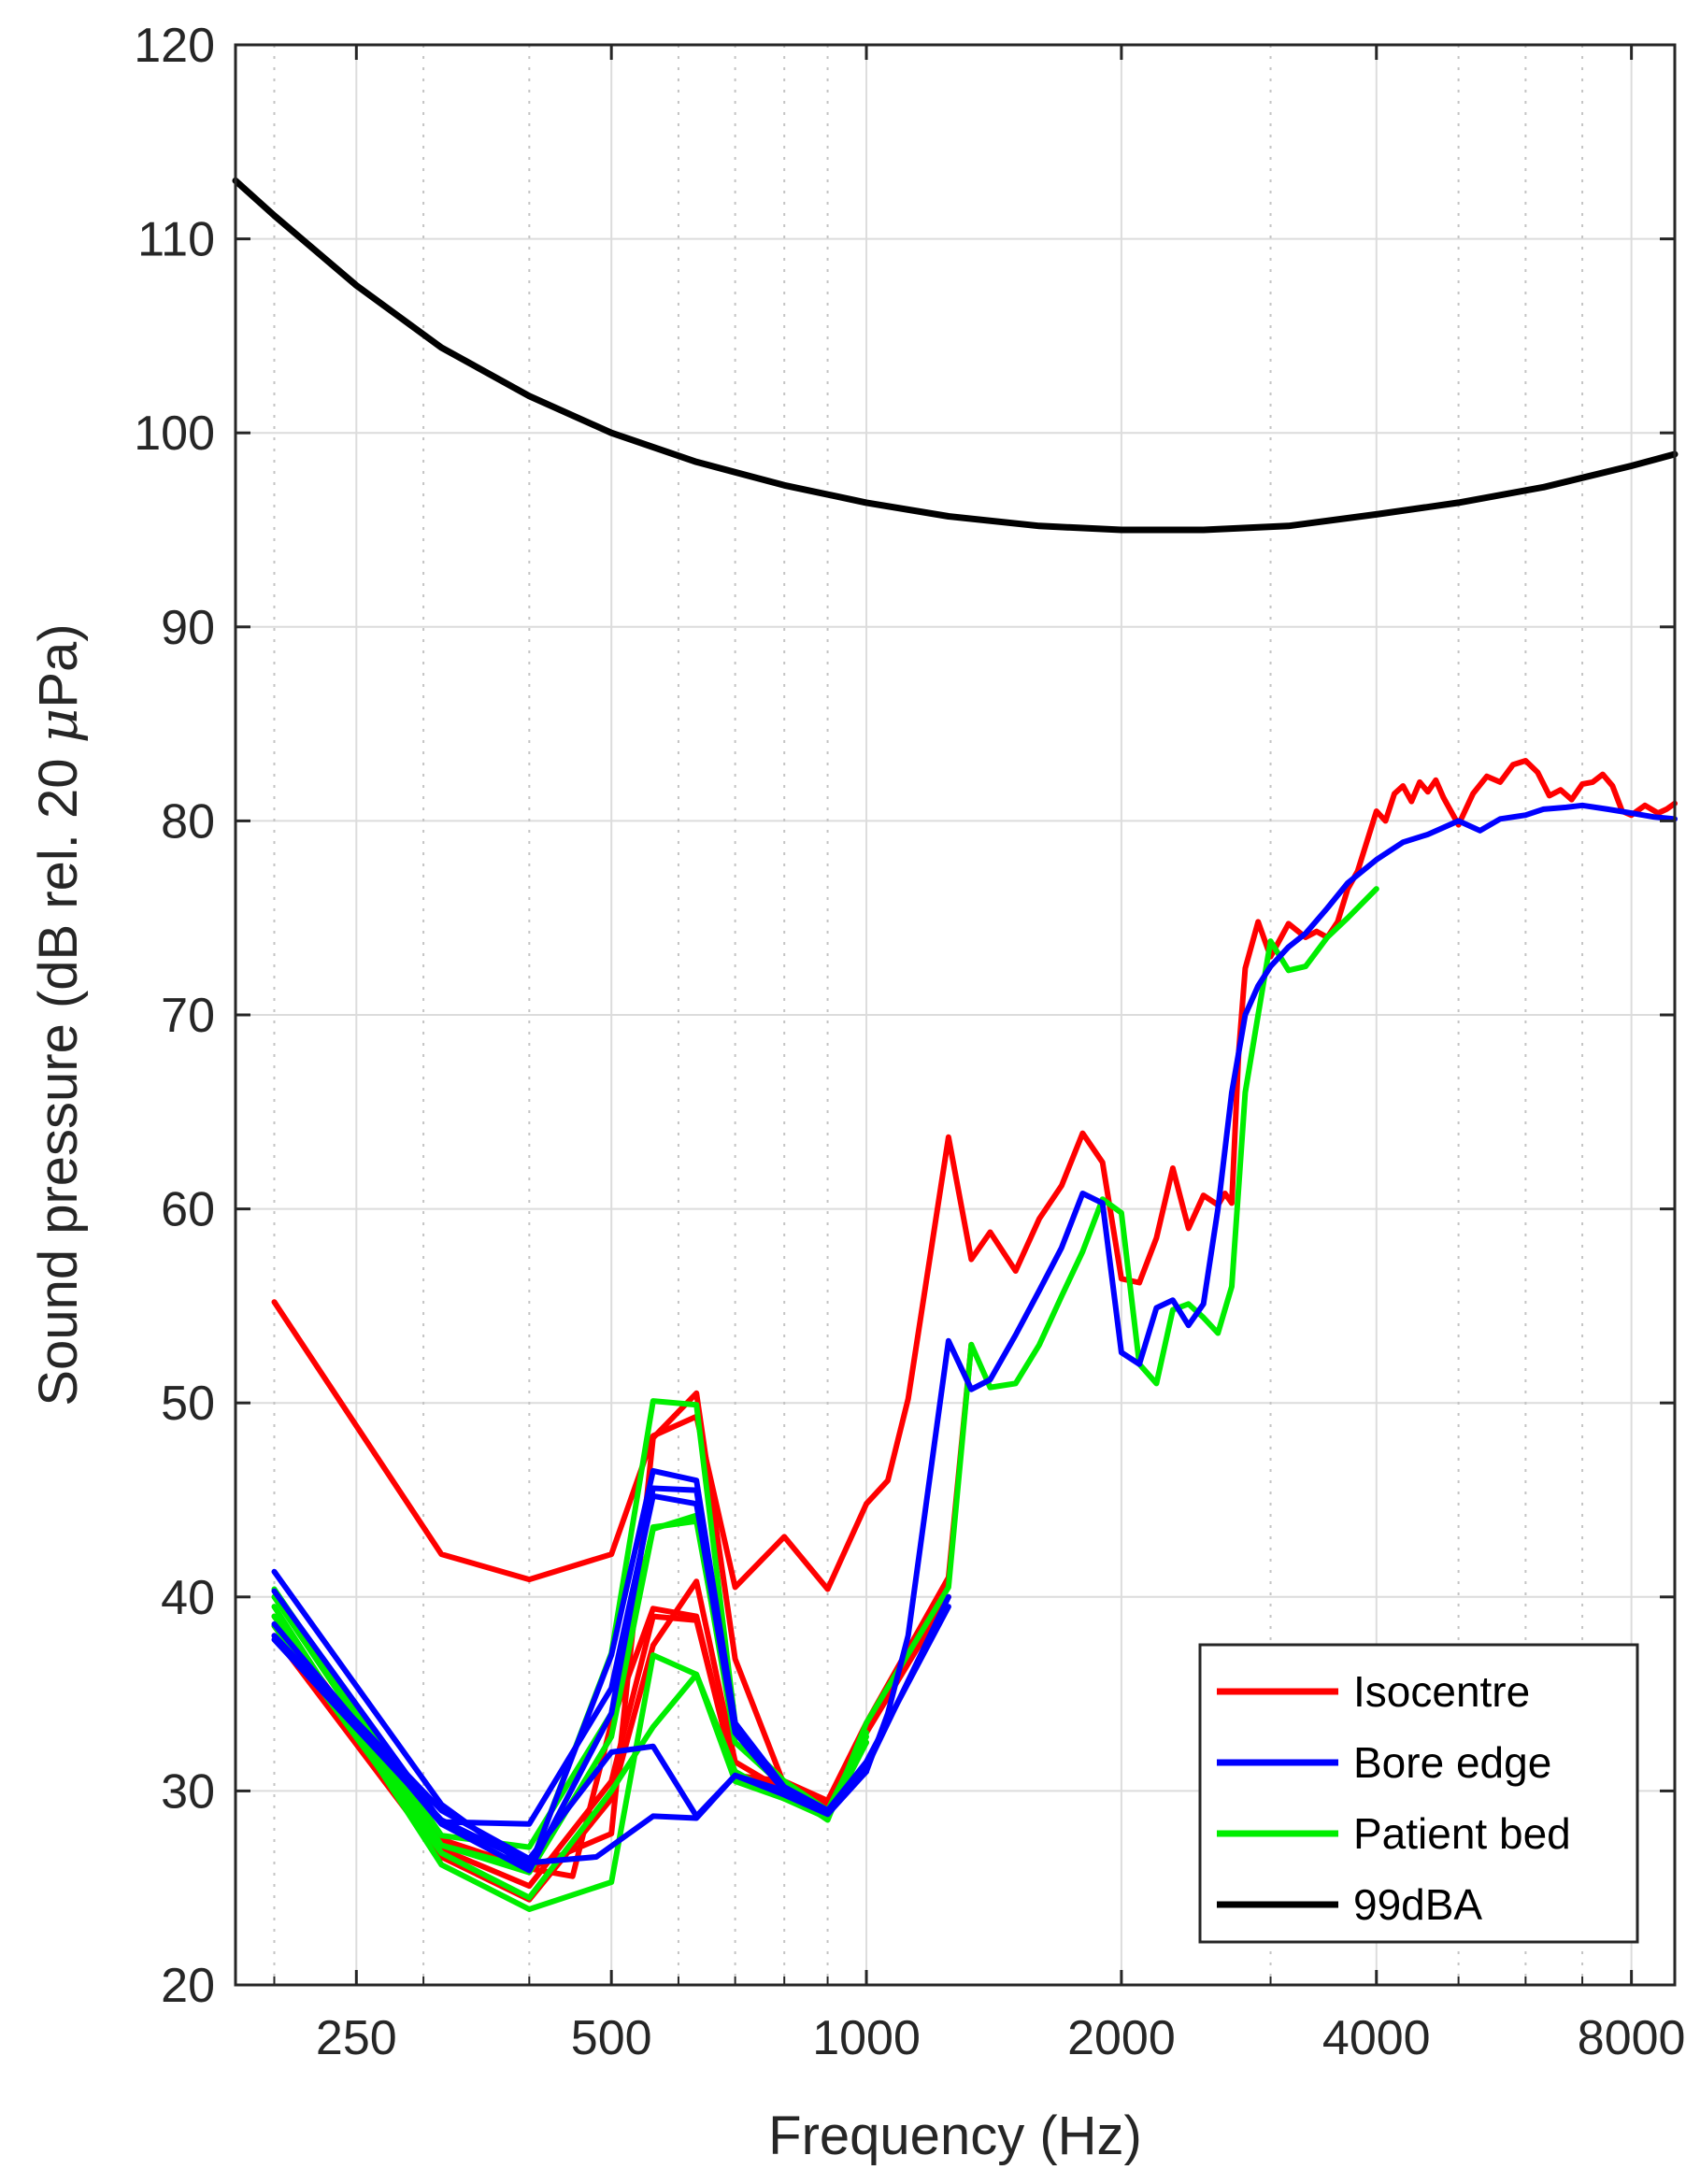 Image resolution: width=1700 pixels, height=2184 pixels. I want to click on y-tick-label: 80, so click(188, 821).